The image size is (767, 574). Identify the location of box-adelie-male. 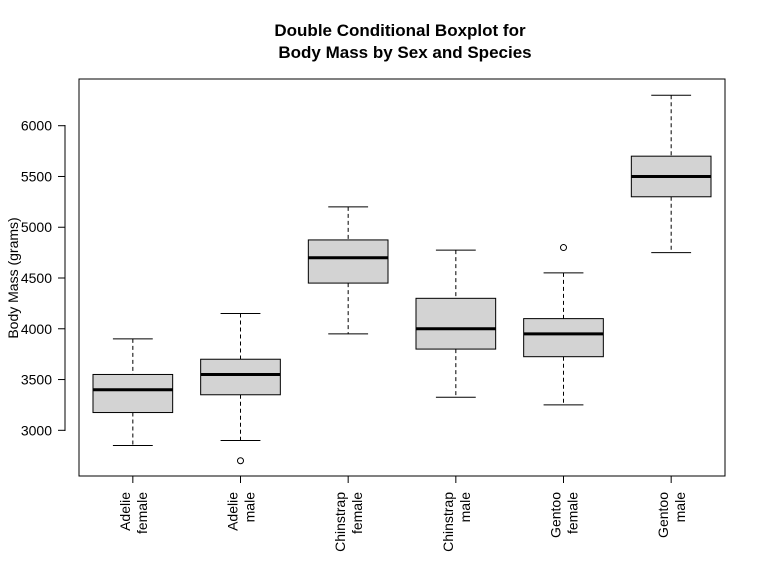
(240, 389).